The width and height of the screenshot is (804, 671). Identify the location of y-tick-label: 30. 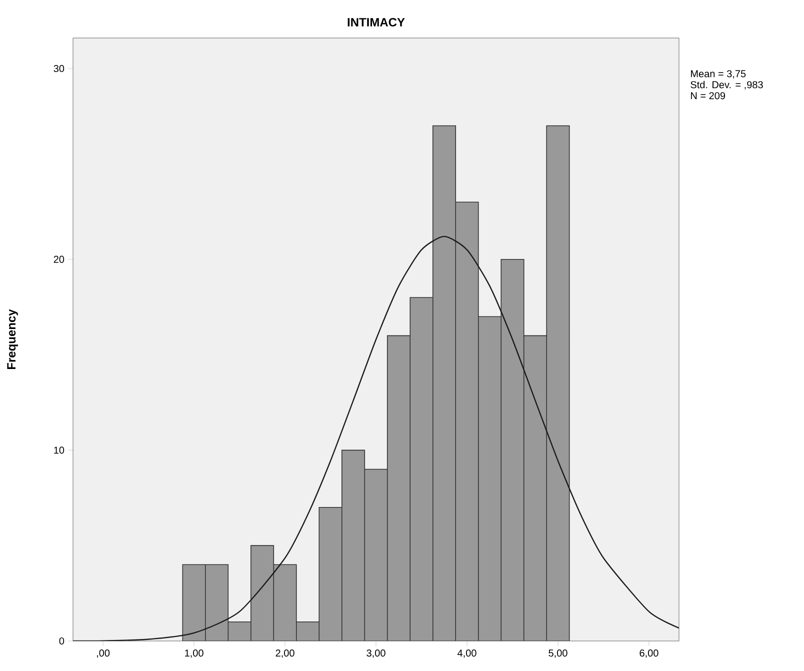
(59, 68).